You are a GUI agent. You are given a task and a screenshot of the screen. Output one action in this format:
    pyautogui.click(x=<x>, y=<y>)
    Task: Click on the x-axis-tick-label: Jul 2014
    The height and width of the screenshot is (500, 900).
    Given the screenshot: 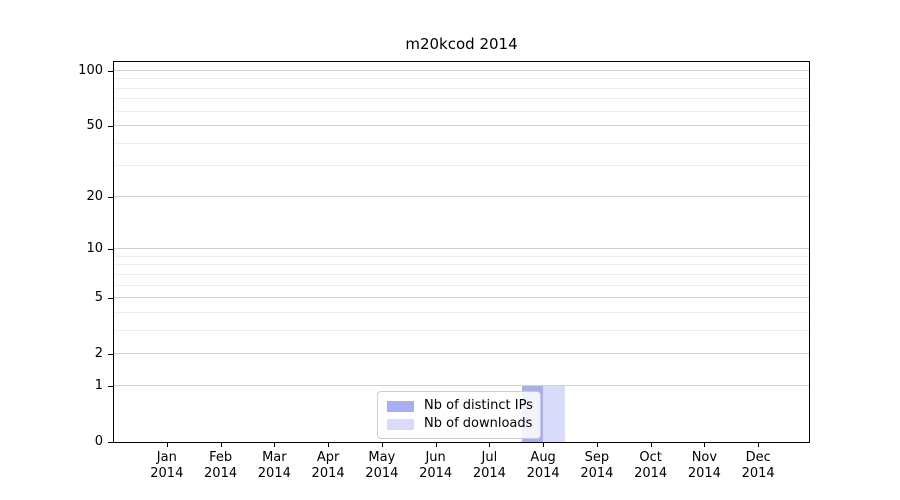 What is the action you would take?
    pyautogui.click(x=489, y=465)
    